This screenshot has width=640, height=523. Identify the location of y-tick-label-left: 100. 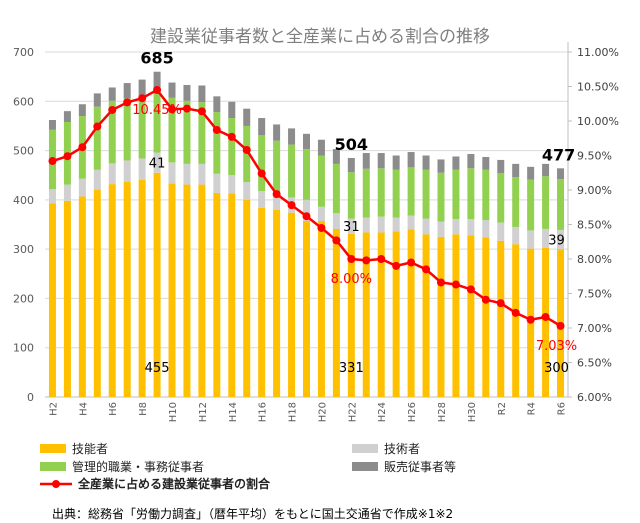
(23, 348).